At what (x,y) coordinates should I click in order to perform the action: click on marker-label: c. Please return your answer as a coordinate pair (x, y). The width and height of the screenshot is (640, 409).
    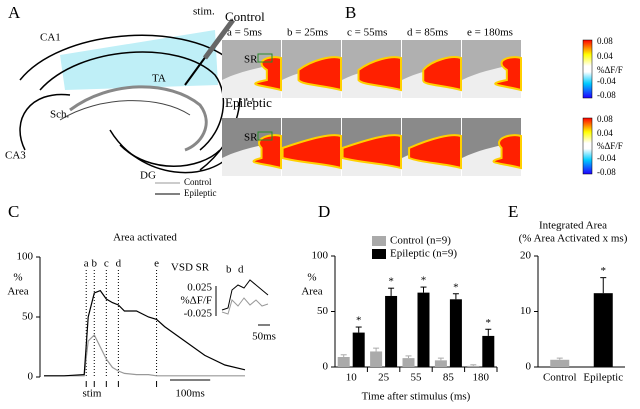
    Looking at the image, I should click on (106, 264).